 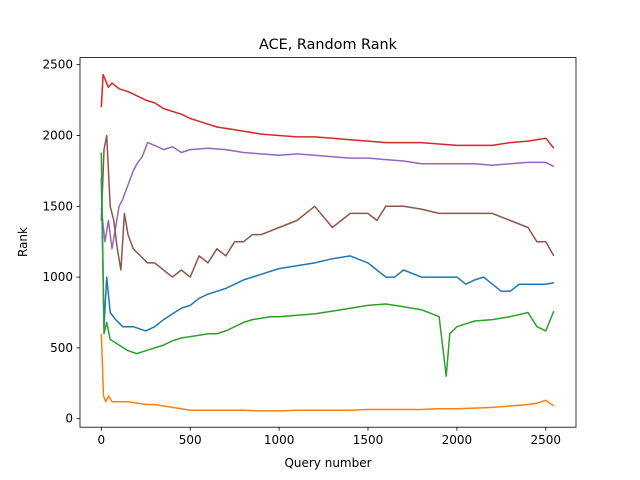 I want to click on x-axis: 0 500 1000 1500 2000 2500, so click(x=330, y=437).